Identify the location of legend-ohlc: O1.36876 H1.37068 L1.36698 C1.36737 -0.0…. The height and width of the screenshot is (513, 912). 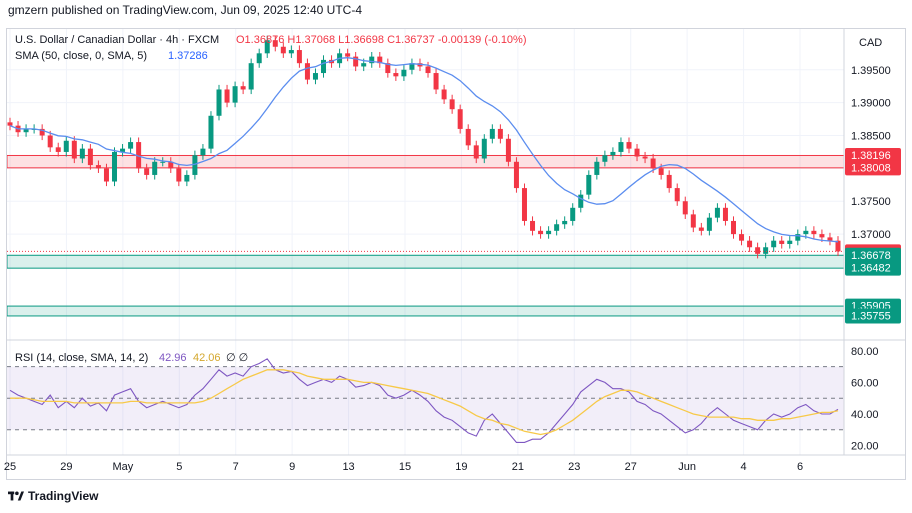
(381, 40).